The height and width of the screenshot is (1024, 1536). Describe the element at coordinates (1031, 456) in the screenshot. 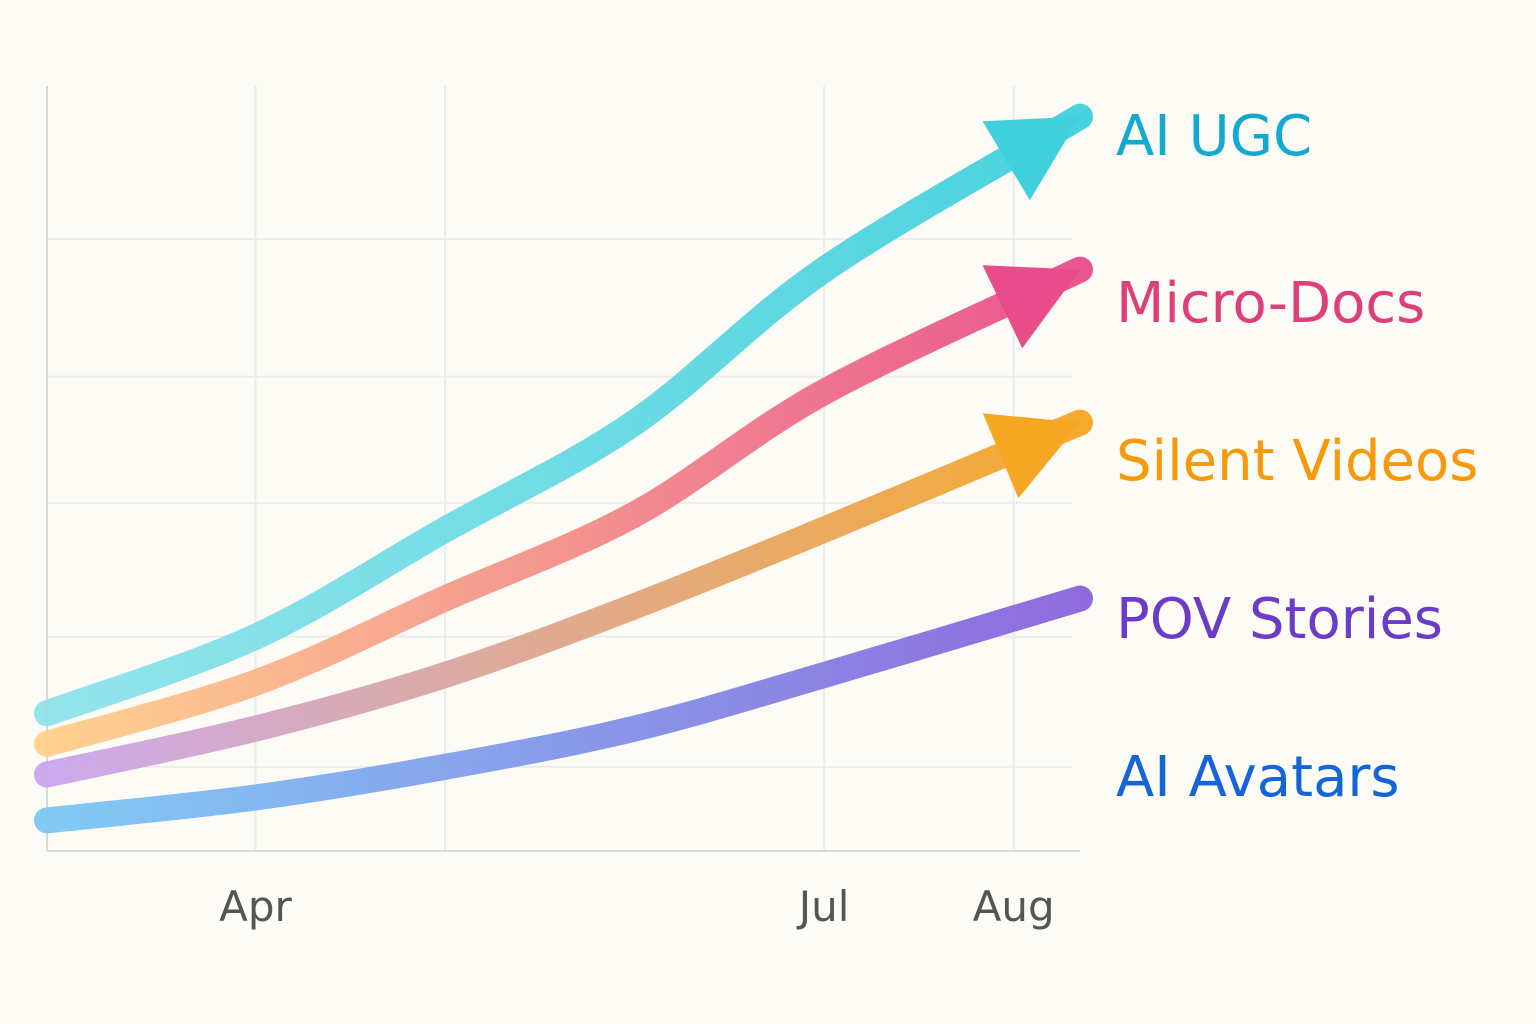

I see `series-arrowhead-silent-videos` at that location.